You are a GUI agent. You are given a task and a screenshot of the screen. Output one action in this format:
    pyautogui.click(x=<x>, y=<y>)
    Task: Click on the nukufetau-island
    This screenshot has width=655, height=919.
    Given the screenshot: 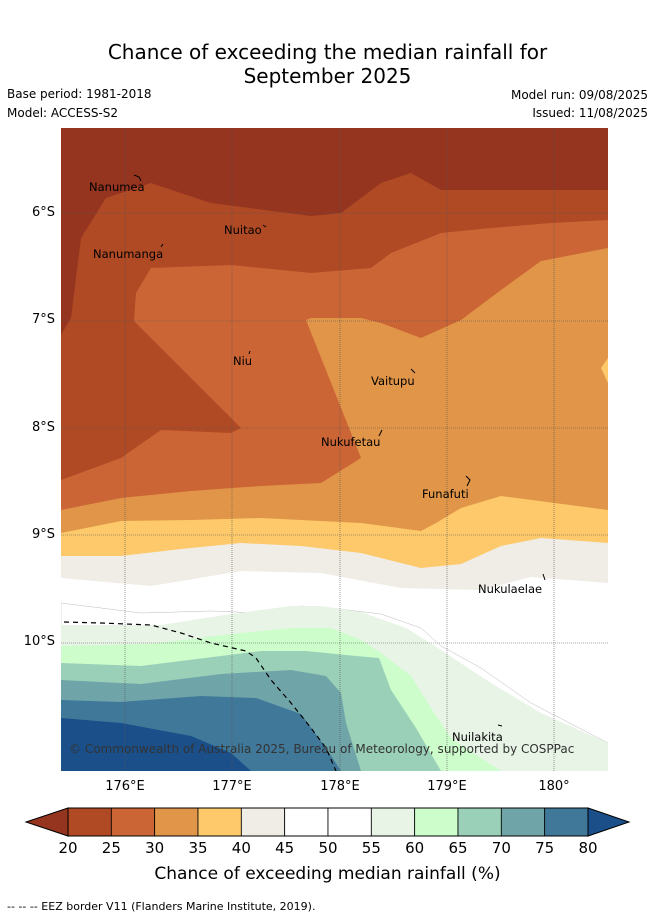 What is the action you would take?
    pyautogui.click(x=380, y=433)
    